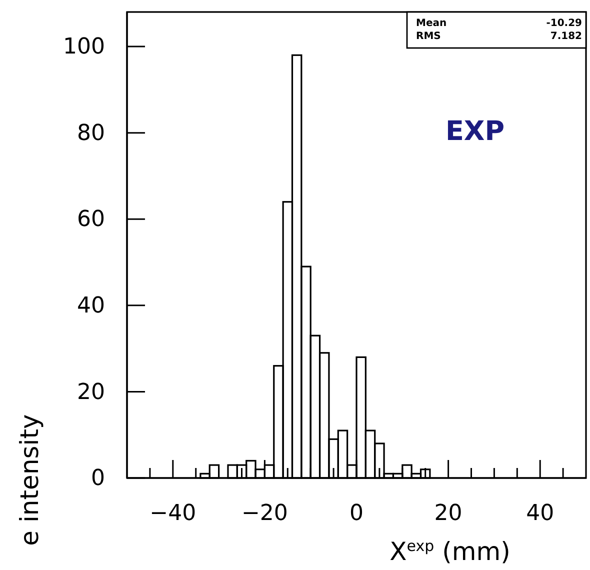 This screenshot has height=570, width=590. Describe the element at coordinates (448, 513) in the screenshot. I see `x-tick-label: 20` at that location.